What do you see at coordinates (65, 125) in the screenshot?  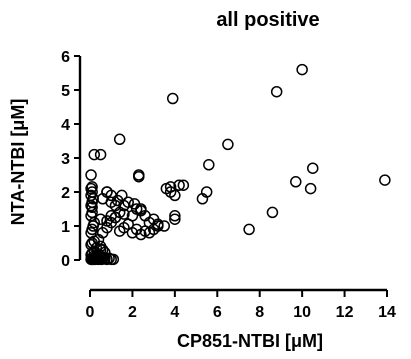 I see `y-tick-label: 4` at bounding box center [65, 125].